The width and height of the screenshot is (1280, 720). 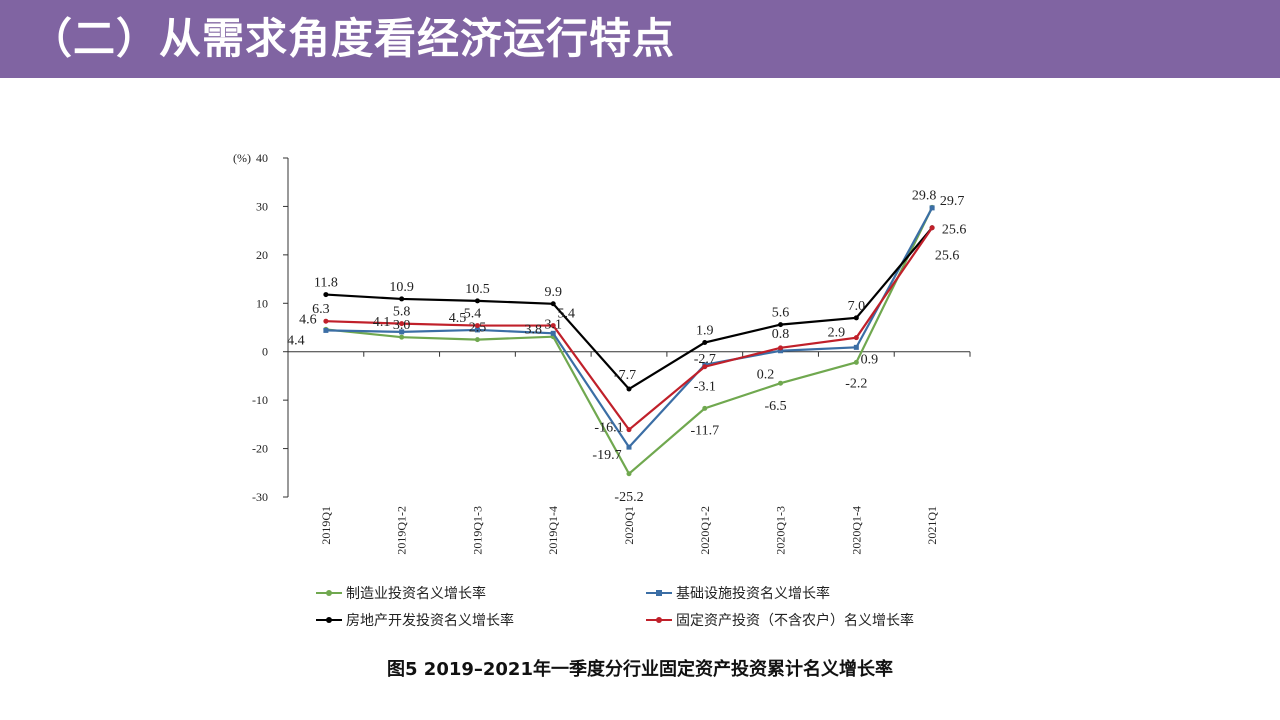 I want to click on data-label: -3.1, so click(x=705, y=387).